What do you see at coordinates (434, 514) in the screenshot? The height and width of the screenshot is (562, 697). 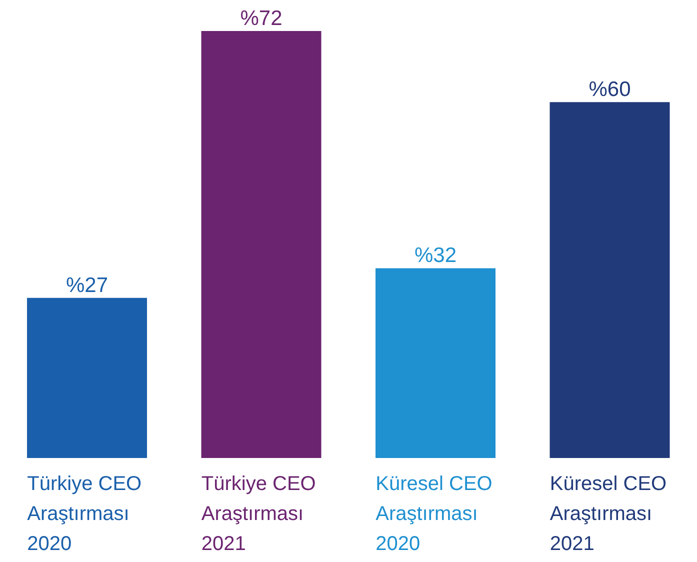 I see `x-tick-label: Küresel CEO Araştırması 2020` at bounding box center [434, 514].